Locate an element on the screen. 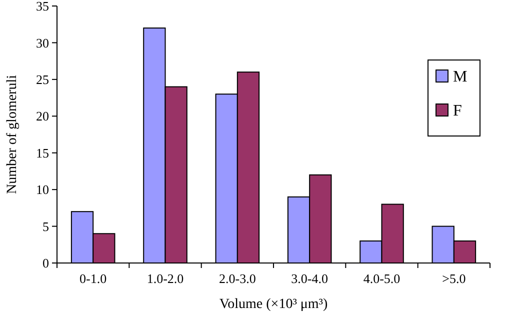 This screenshot has height=322, width=510. y-tick-label: 0 is located at coordinates (45, 263).